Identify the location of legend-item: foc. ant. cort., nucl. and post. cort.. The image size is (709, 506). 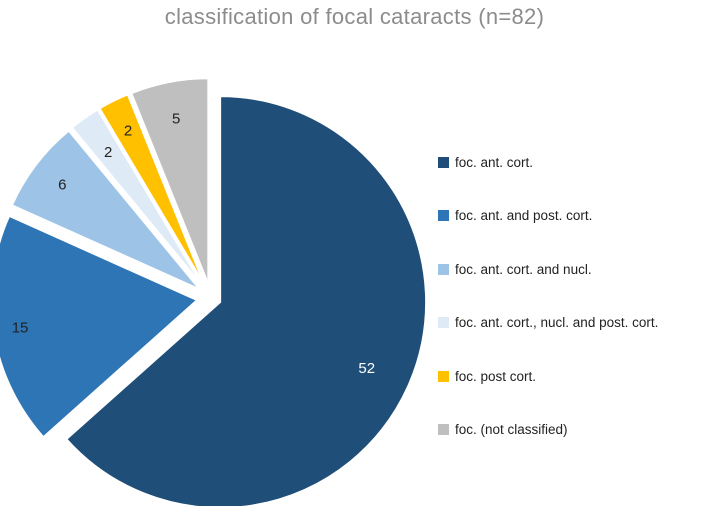
(548, 323).